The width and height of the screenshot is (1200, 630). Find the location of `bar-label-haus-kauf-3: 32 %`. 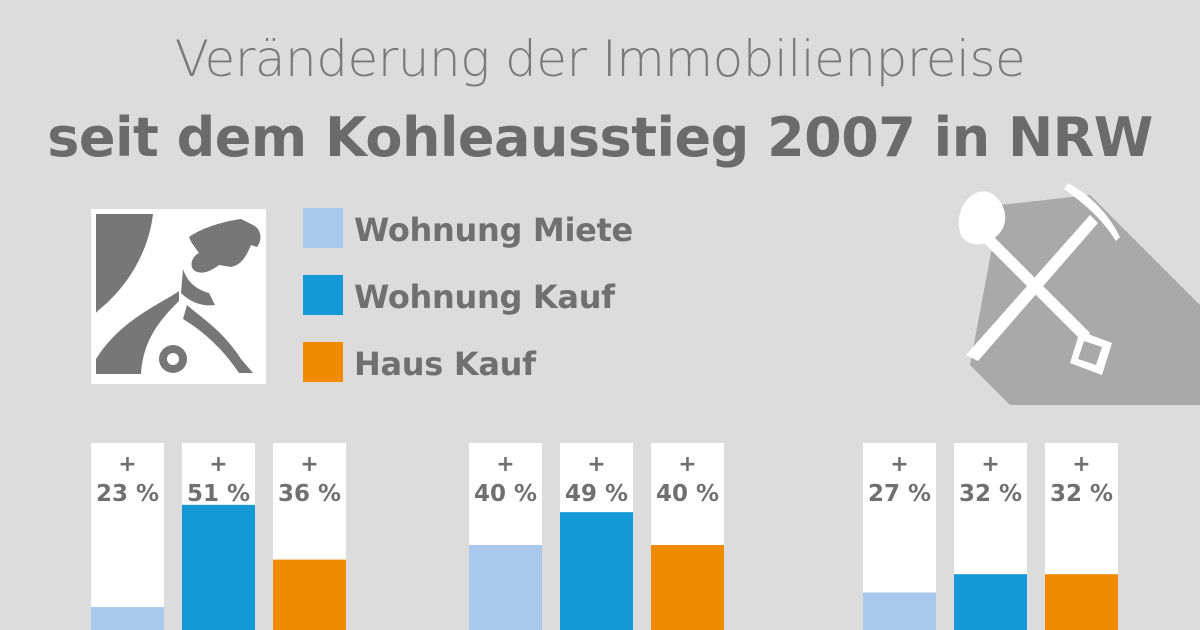

bar-label-haus-kauf-3: 32 % is located at coordinates (1081, 494).